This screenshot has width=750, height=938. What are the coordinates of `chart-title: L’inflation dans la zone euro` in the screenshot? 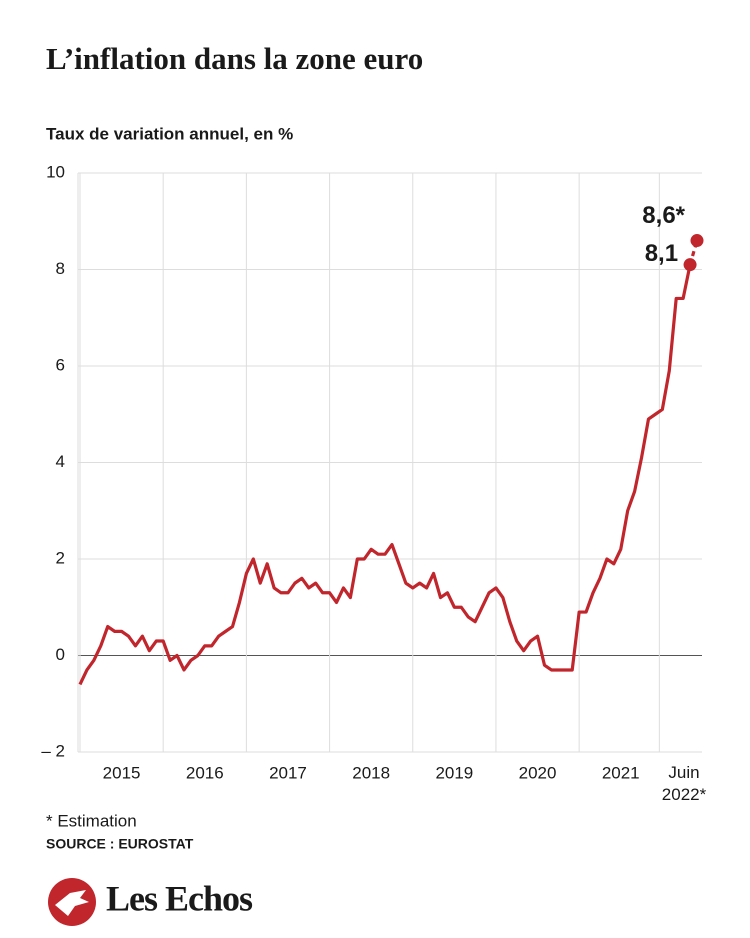 It's located at (234, 58).